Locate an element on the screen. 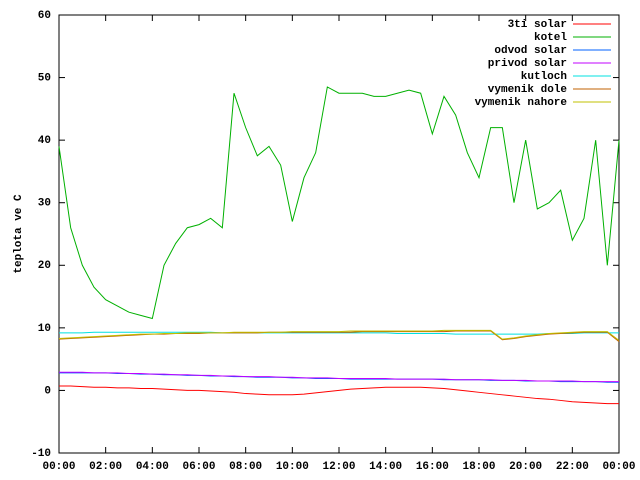 The height and width of the screenshot is (480, 640). y-tick-label: 20 is located at coordinates (44, 266).